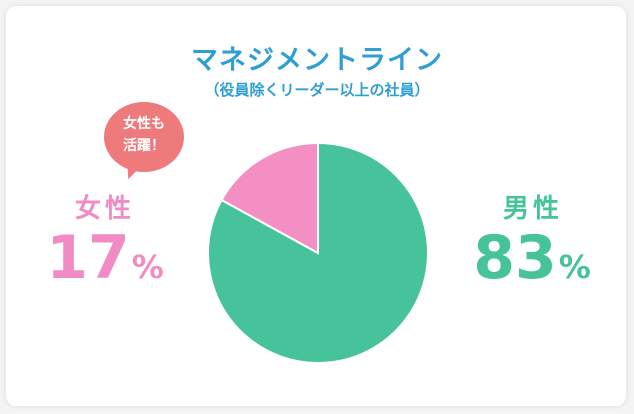 Image resolution: width=634 pixels, height=414 pixels. I want to click on female-unit: %, so click(147, 267).